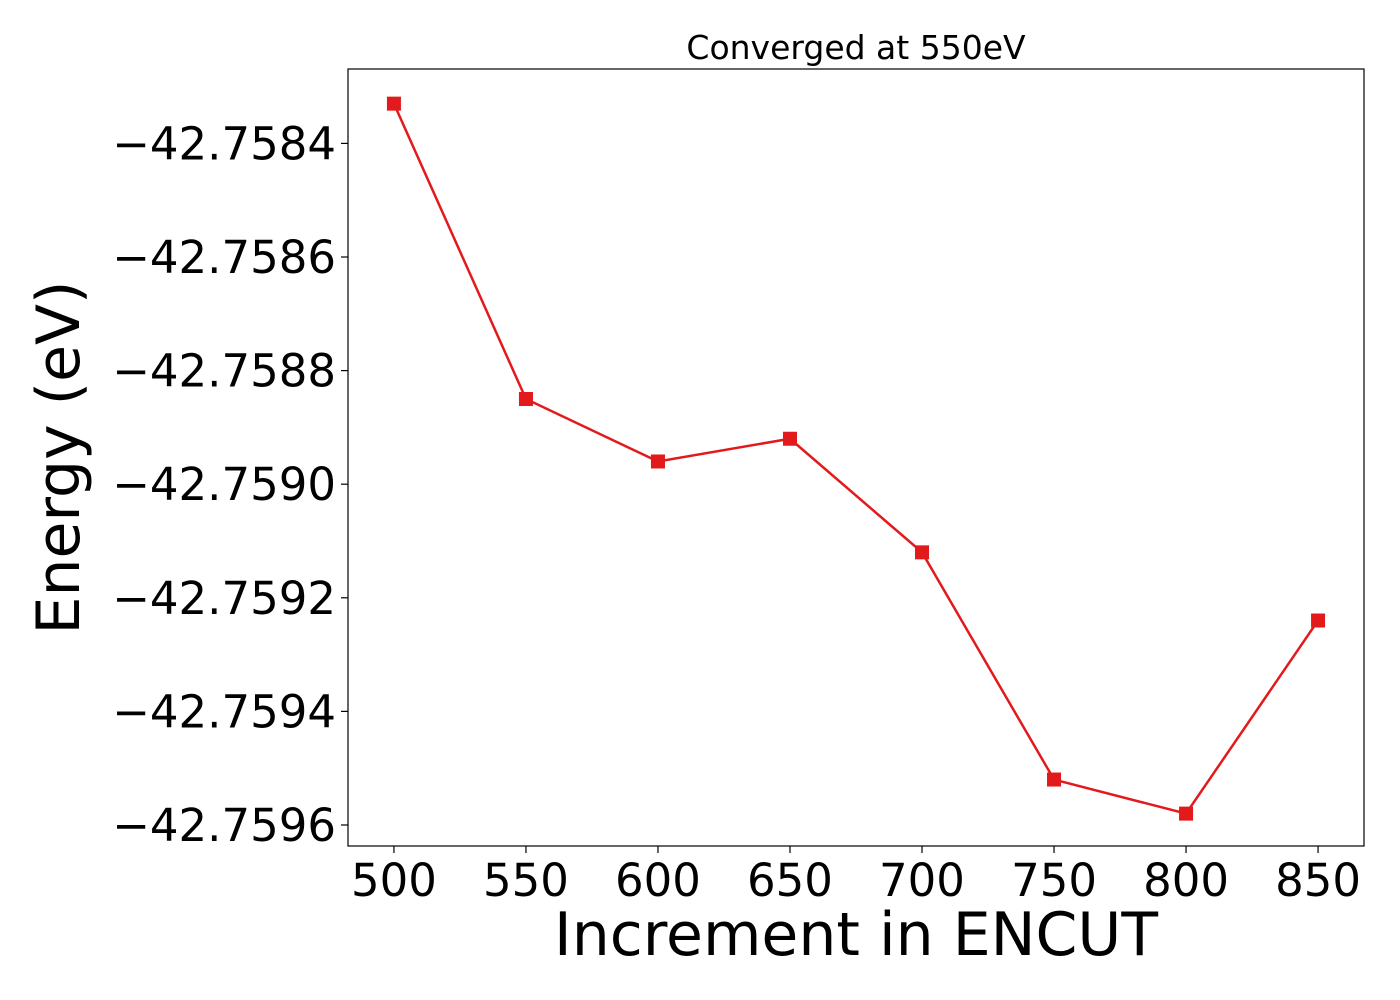 The height and width of the screenshot is (1000, 1400). Describe the element at coordinates (1318, 880) in the screenshot. I see `x-tick-label: 850` at that location.